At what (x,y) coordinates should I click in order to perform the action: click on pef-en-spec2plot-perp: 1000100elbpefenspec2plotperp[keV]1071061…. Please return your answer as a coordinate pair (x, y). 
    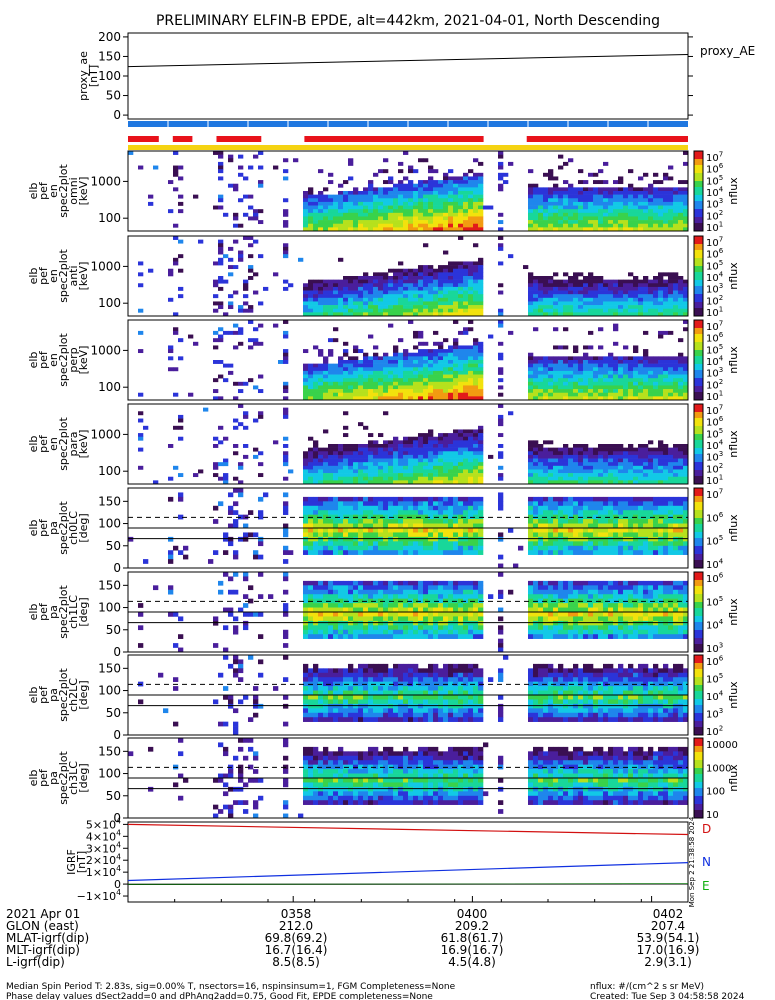
    Looking at the image, I should click on (383, 361).